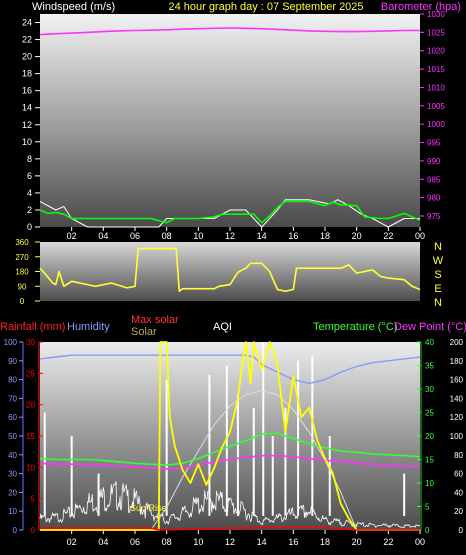 This screenshot has width=466, height=555. Describe the element at coordinates (461, 530) in the screenshot. I see `aqi-tick-label: 0` at that location.